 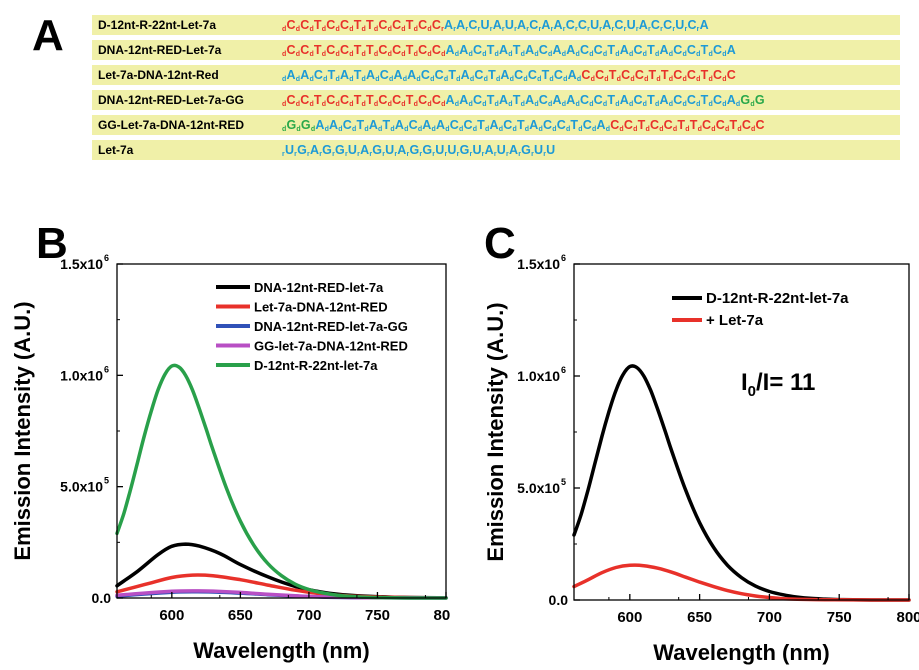 What do you see at coordinates (538, 264) in the screenshot?
I see `y-tick-label: 1.5x10` at bounding box center [538, 264].